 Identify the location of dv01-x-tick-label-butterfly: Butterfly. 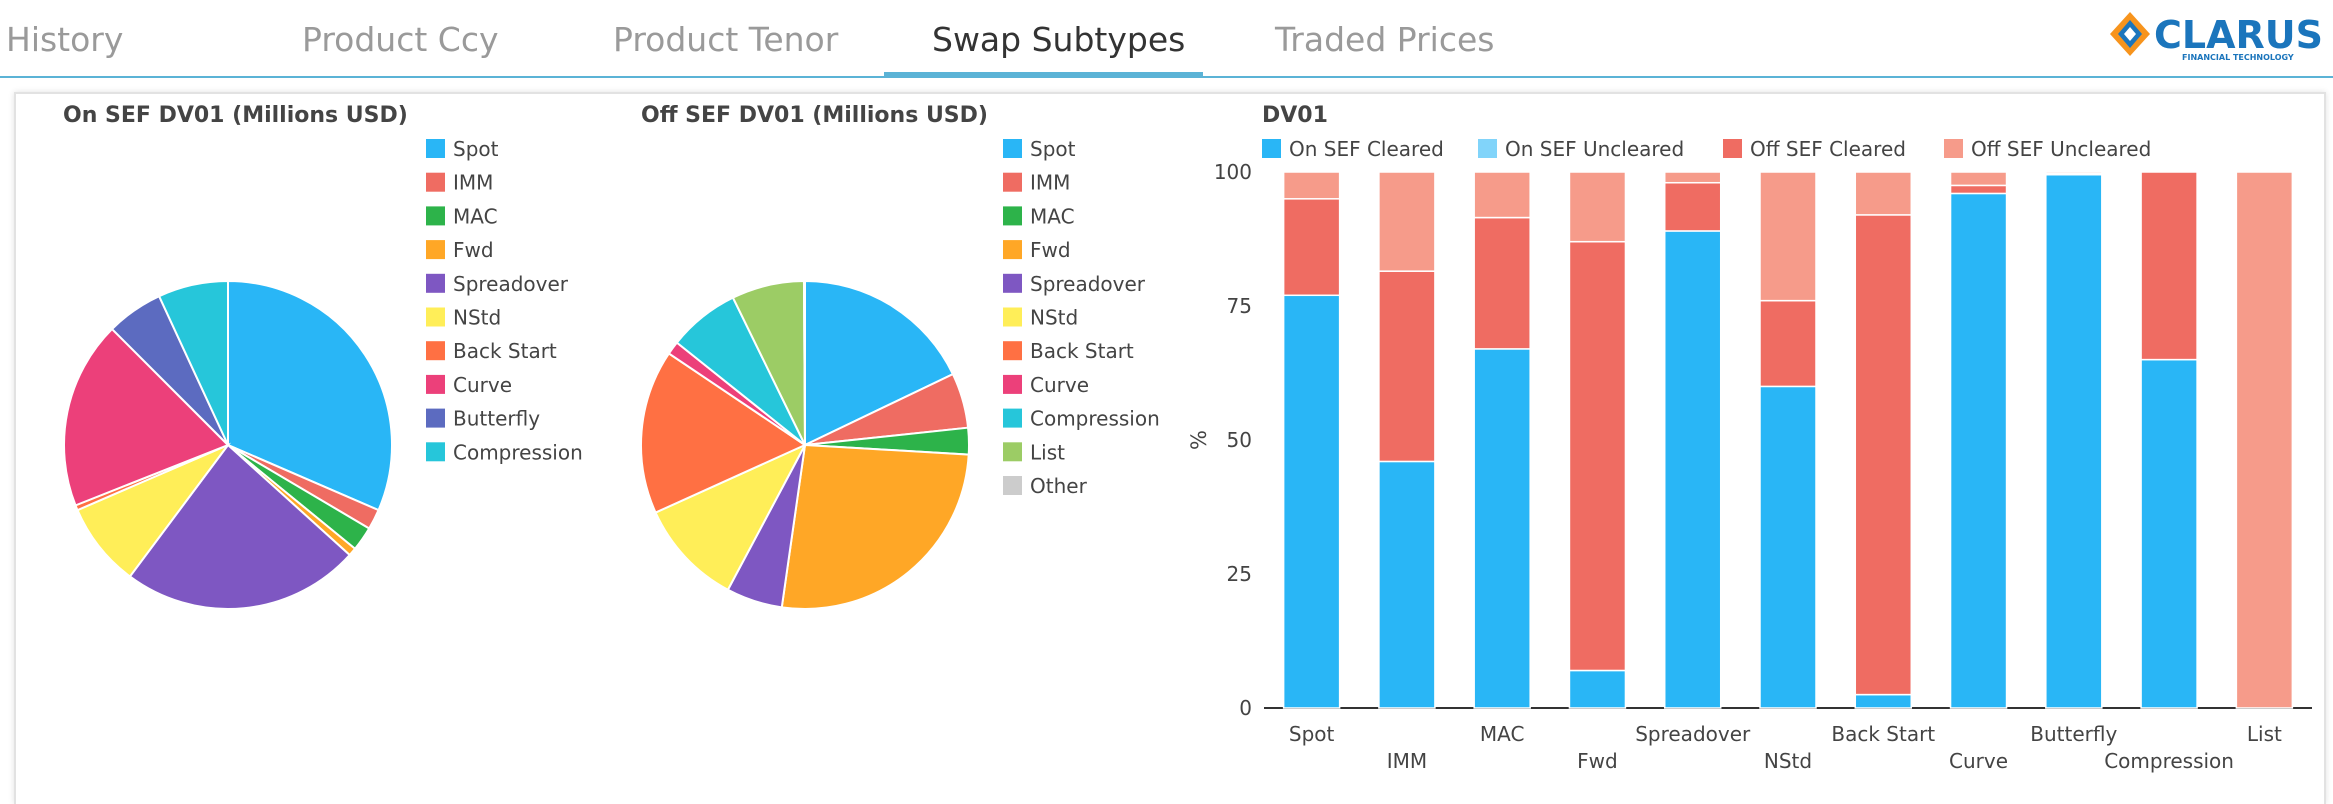
(2073, 734).